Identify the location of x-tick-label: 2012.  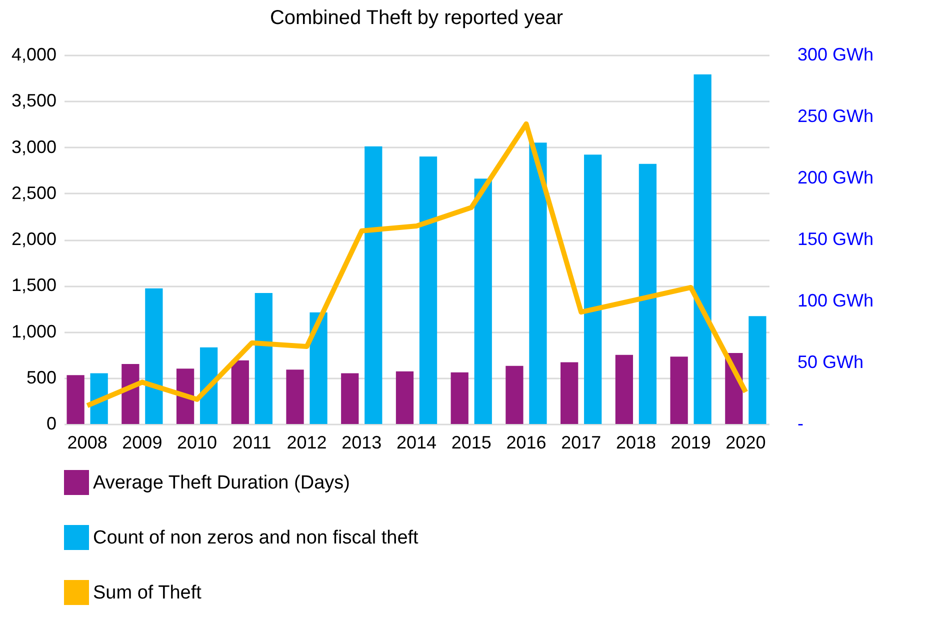
(306, 442).